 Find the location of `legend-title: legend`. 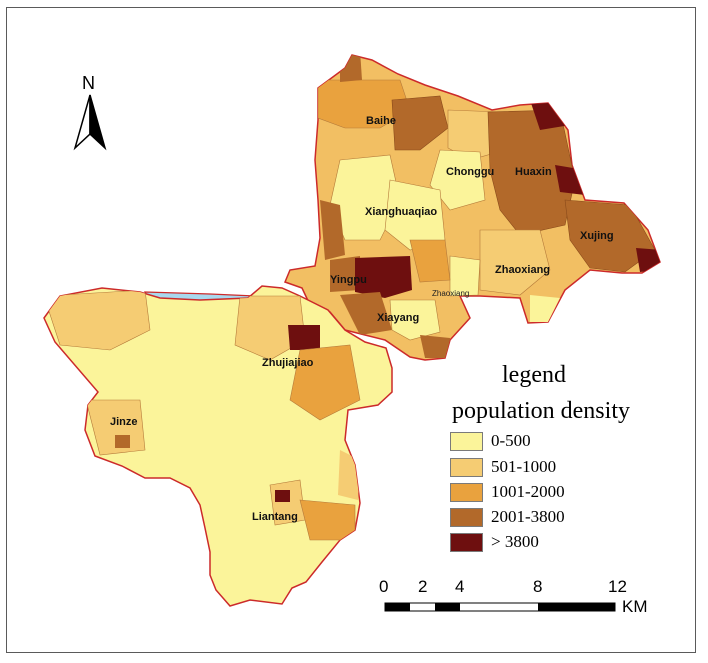

legend-title: legend is located at coordinates (534, 375).